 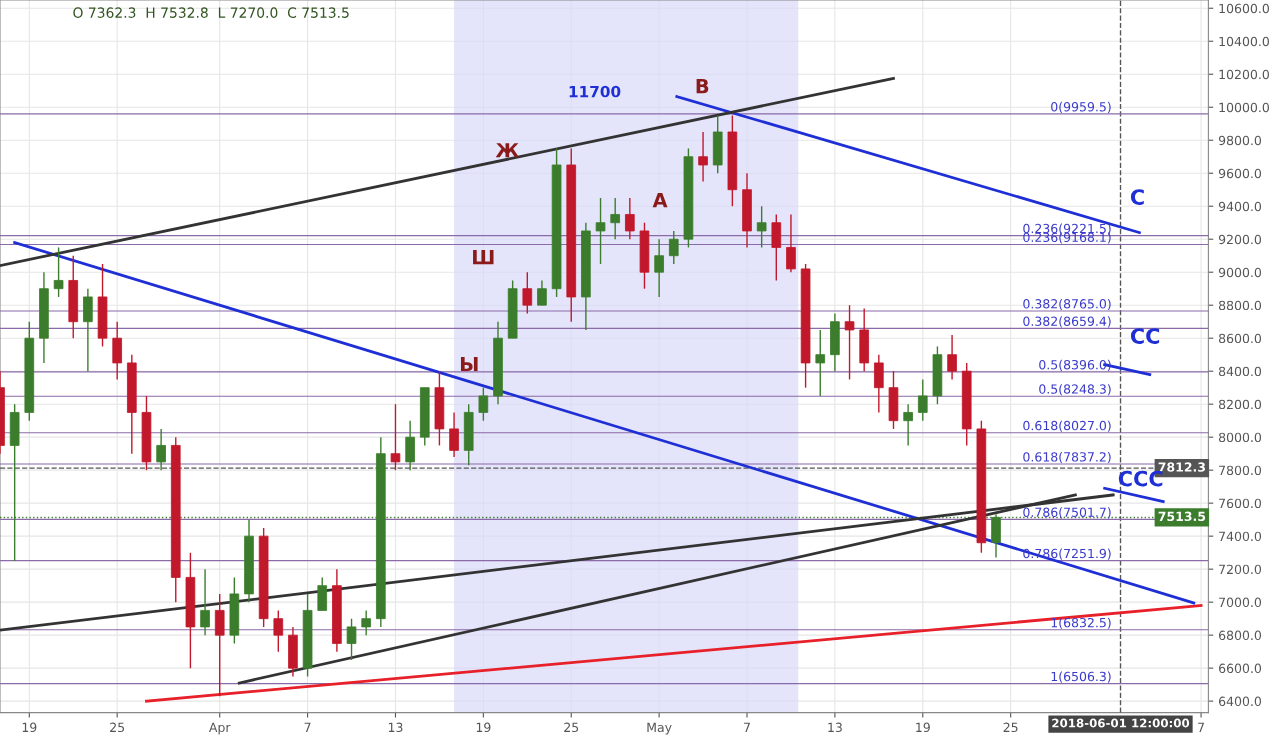 I want to click on ref-line-label: 0.382(8659.4), so click(x=1067, y=322).